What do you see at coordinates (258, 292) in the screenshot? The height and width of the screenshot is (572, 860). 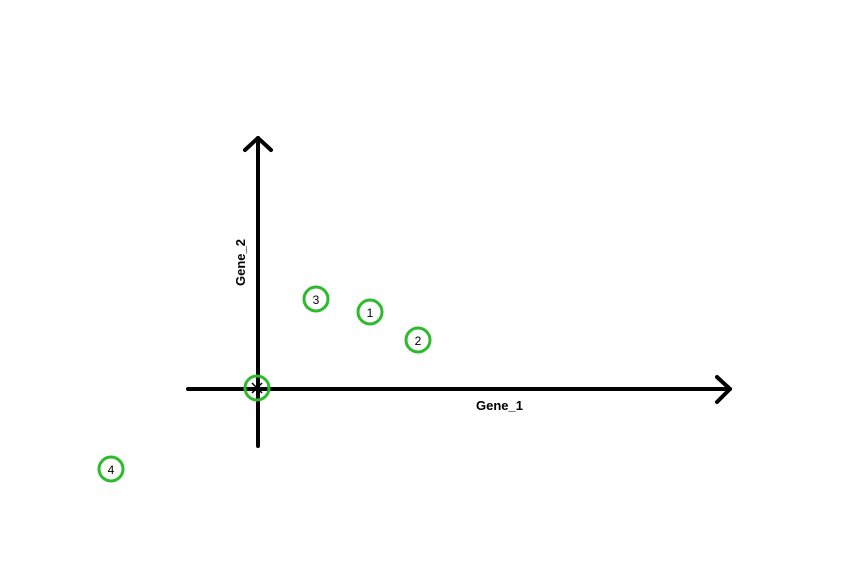 I see `y-axis` at bounding box center [258, 292].